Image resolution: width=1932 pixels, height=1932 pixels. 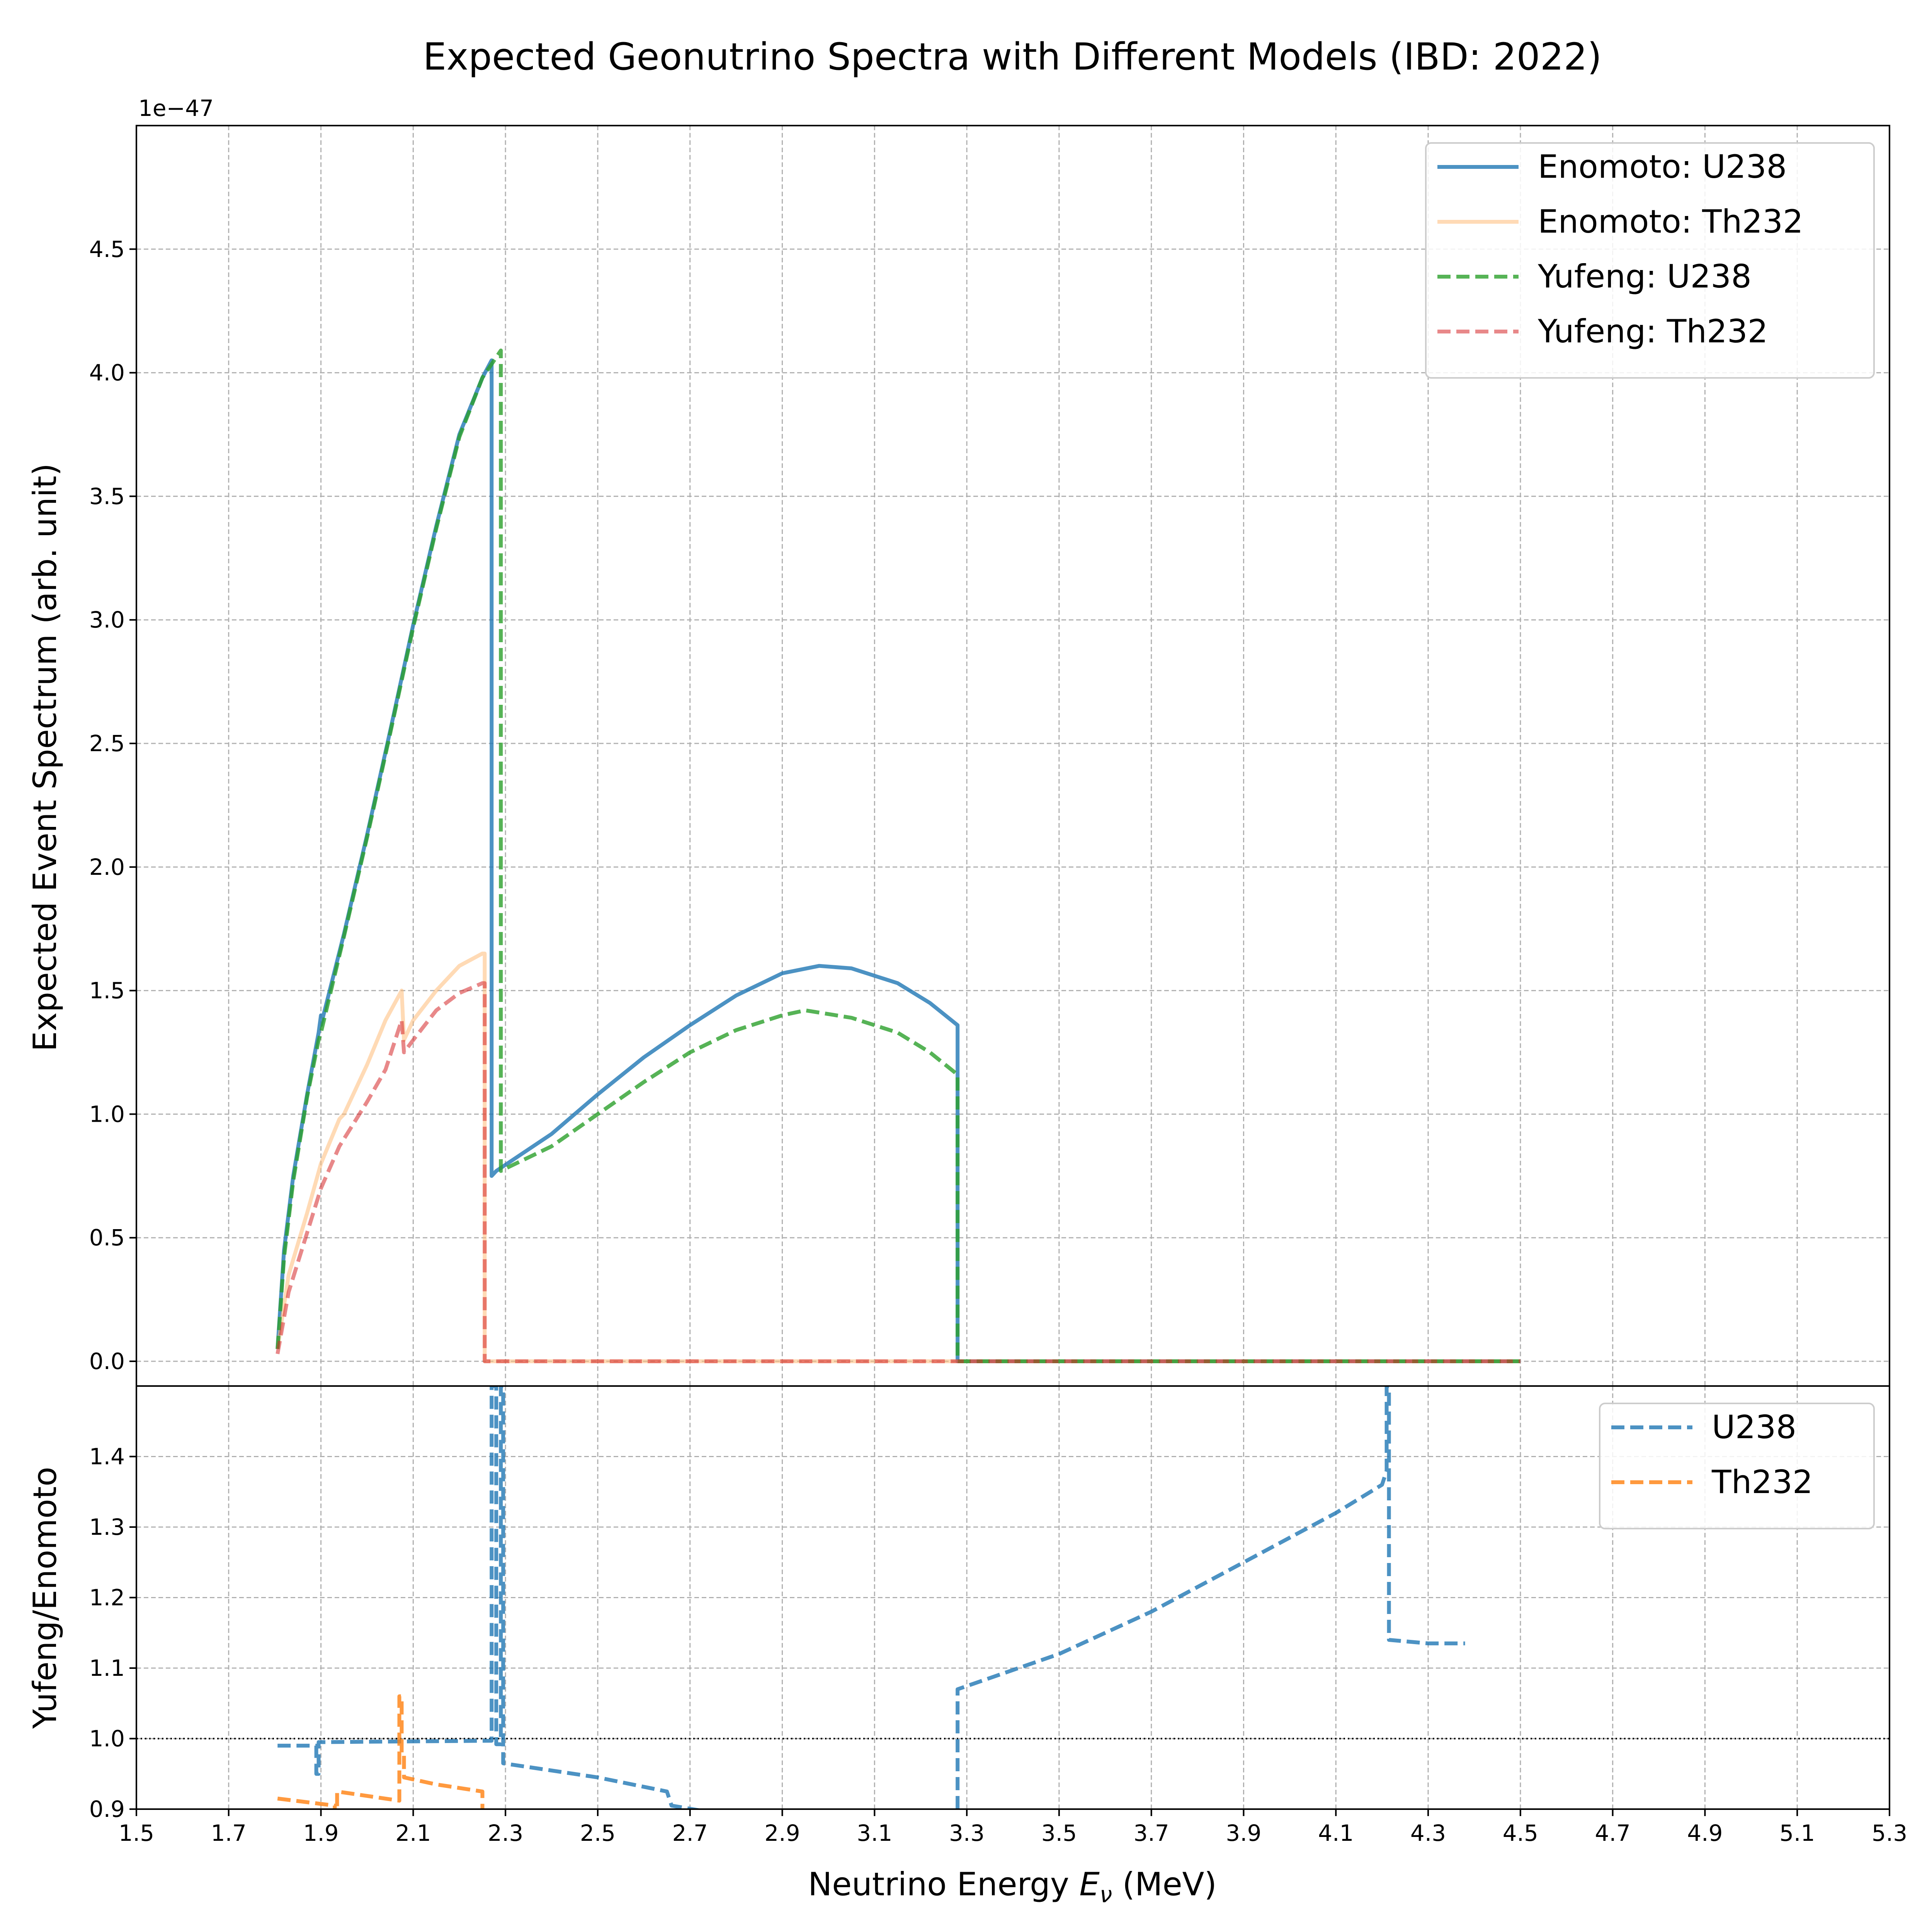 What do you see at coordinates (413, 1833) in the screenshot?
I see `x-tick-label: 2.1` at bounding box center [413, 1833].